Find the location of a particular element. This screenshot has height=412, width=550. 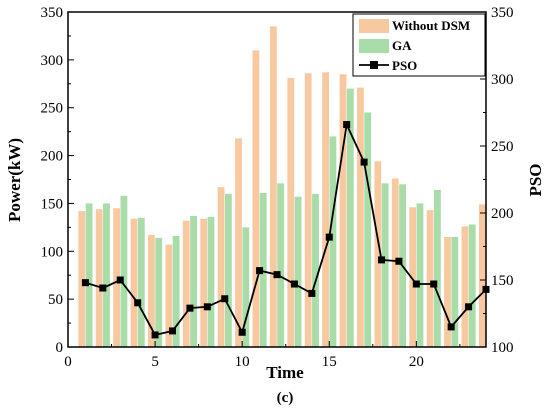

legend-swatch-ga is located at coordinates (374, 46).